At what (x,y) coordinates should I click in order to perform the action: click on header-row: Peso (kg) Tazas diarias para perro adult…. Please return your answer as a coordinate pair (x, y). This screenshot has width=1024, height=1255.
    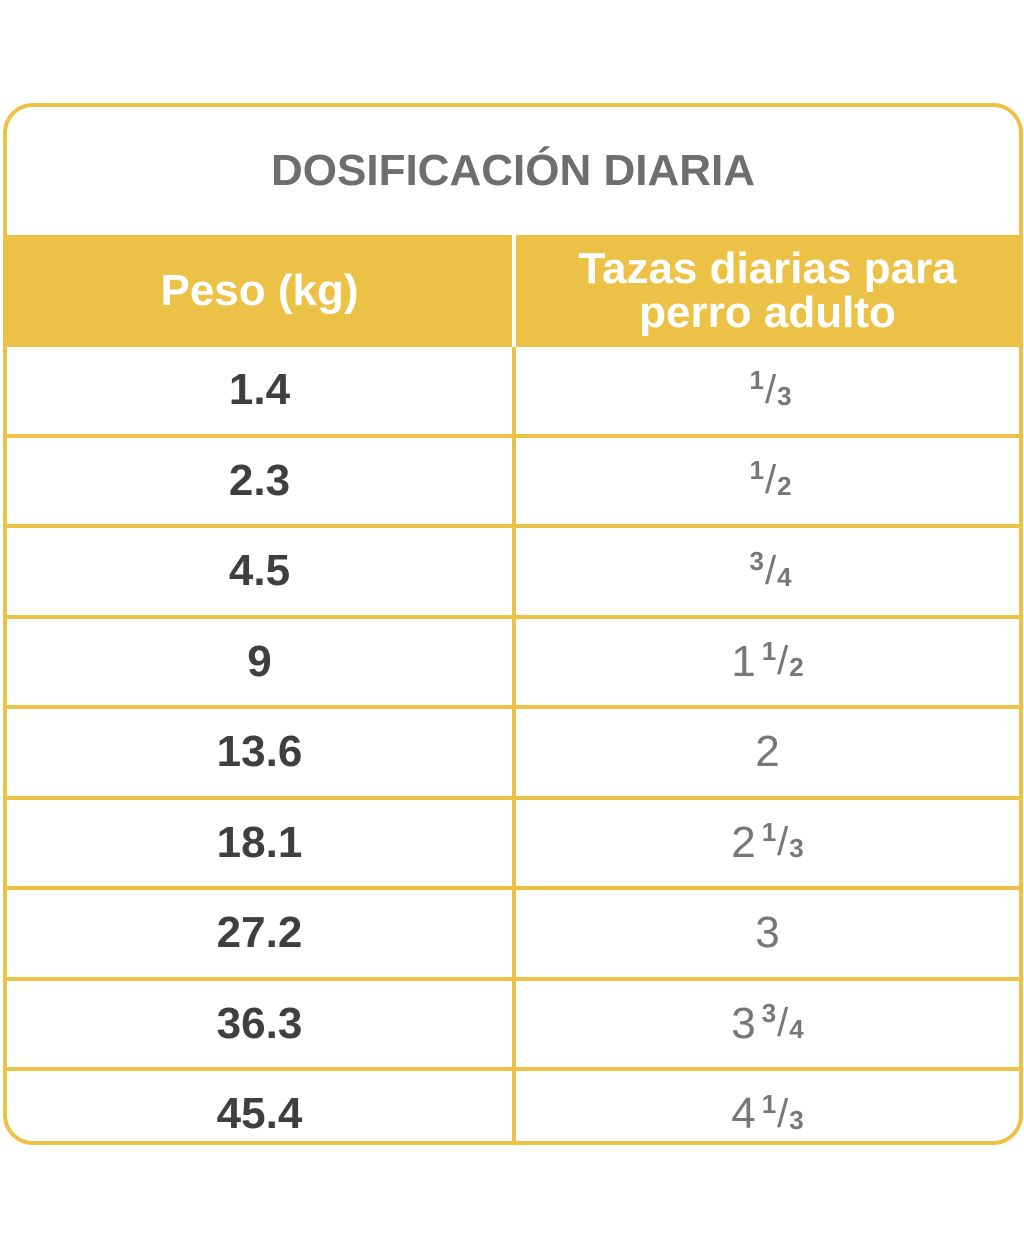
    Looking at the image, I should click on (513, 291).